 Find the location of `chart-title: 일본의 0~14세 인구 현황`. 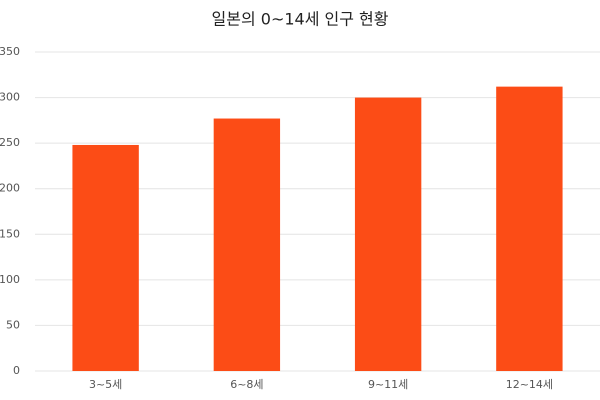

chart-title: 일본의 0~14세 인구 현황 is located at coordinates (300, 19).